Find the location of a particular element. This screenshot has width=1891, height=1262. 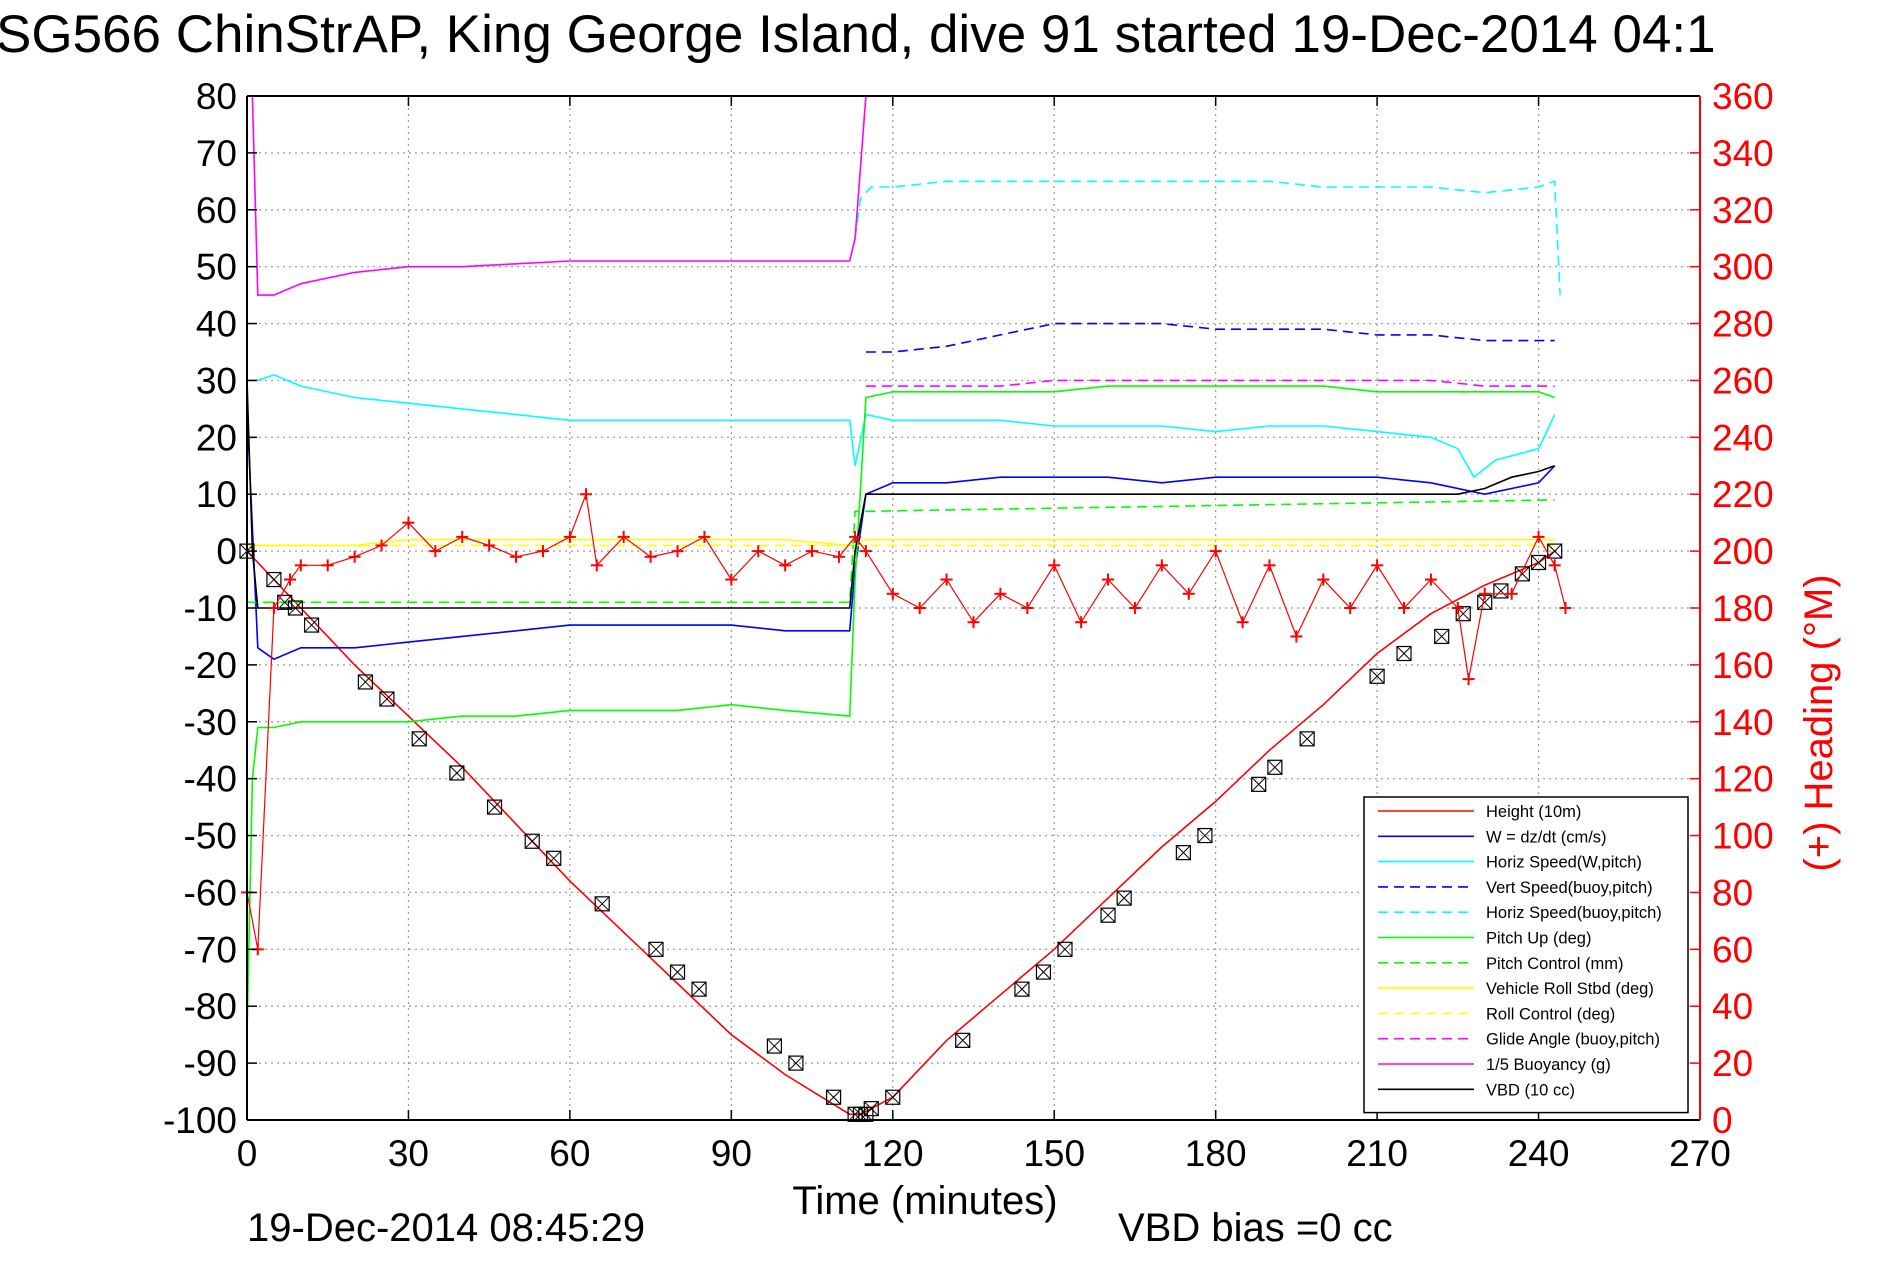

y-tick-label: 20 is located at coordinates (216, 437).